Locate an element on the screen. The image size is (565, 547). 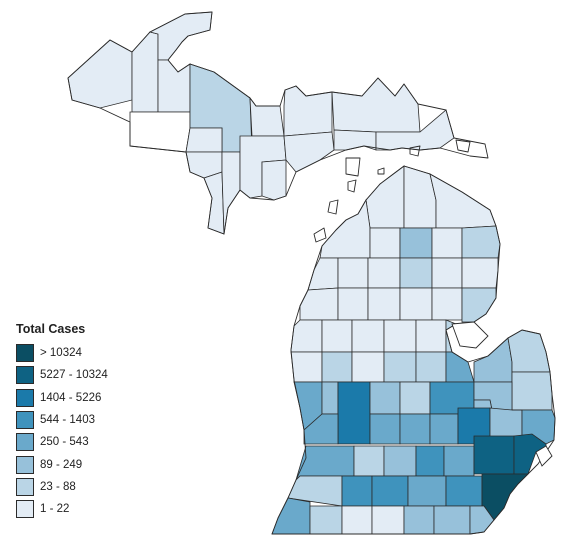
legend-item: 89 - 249 is located at coordinates (91, 464).